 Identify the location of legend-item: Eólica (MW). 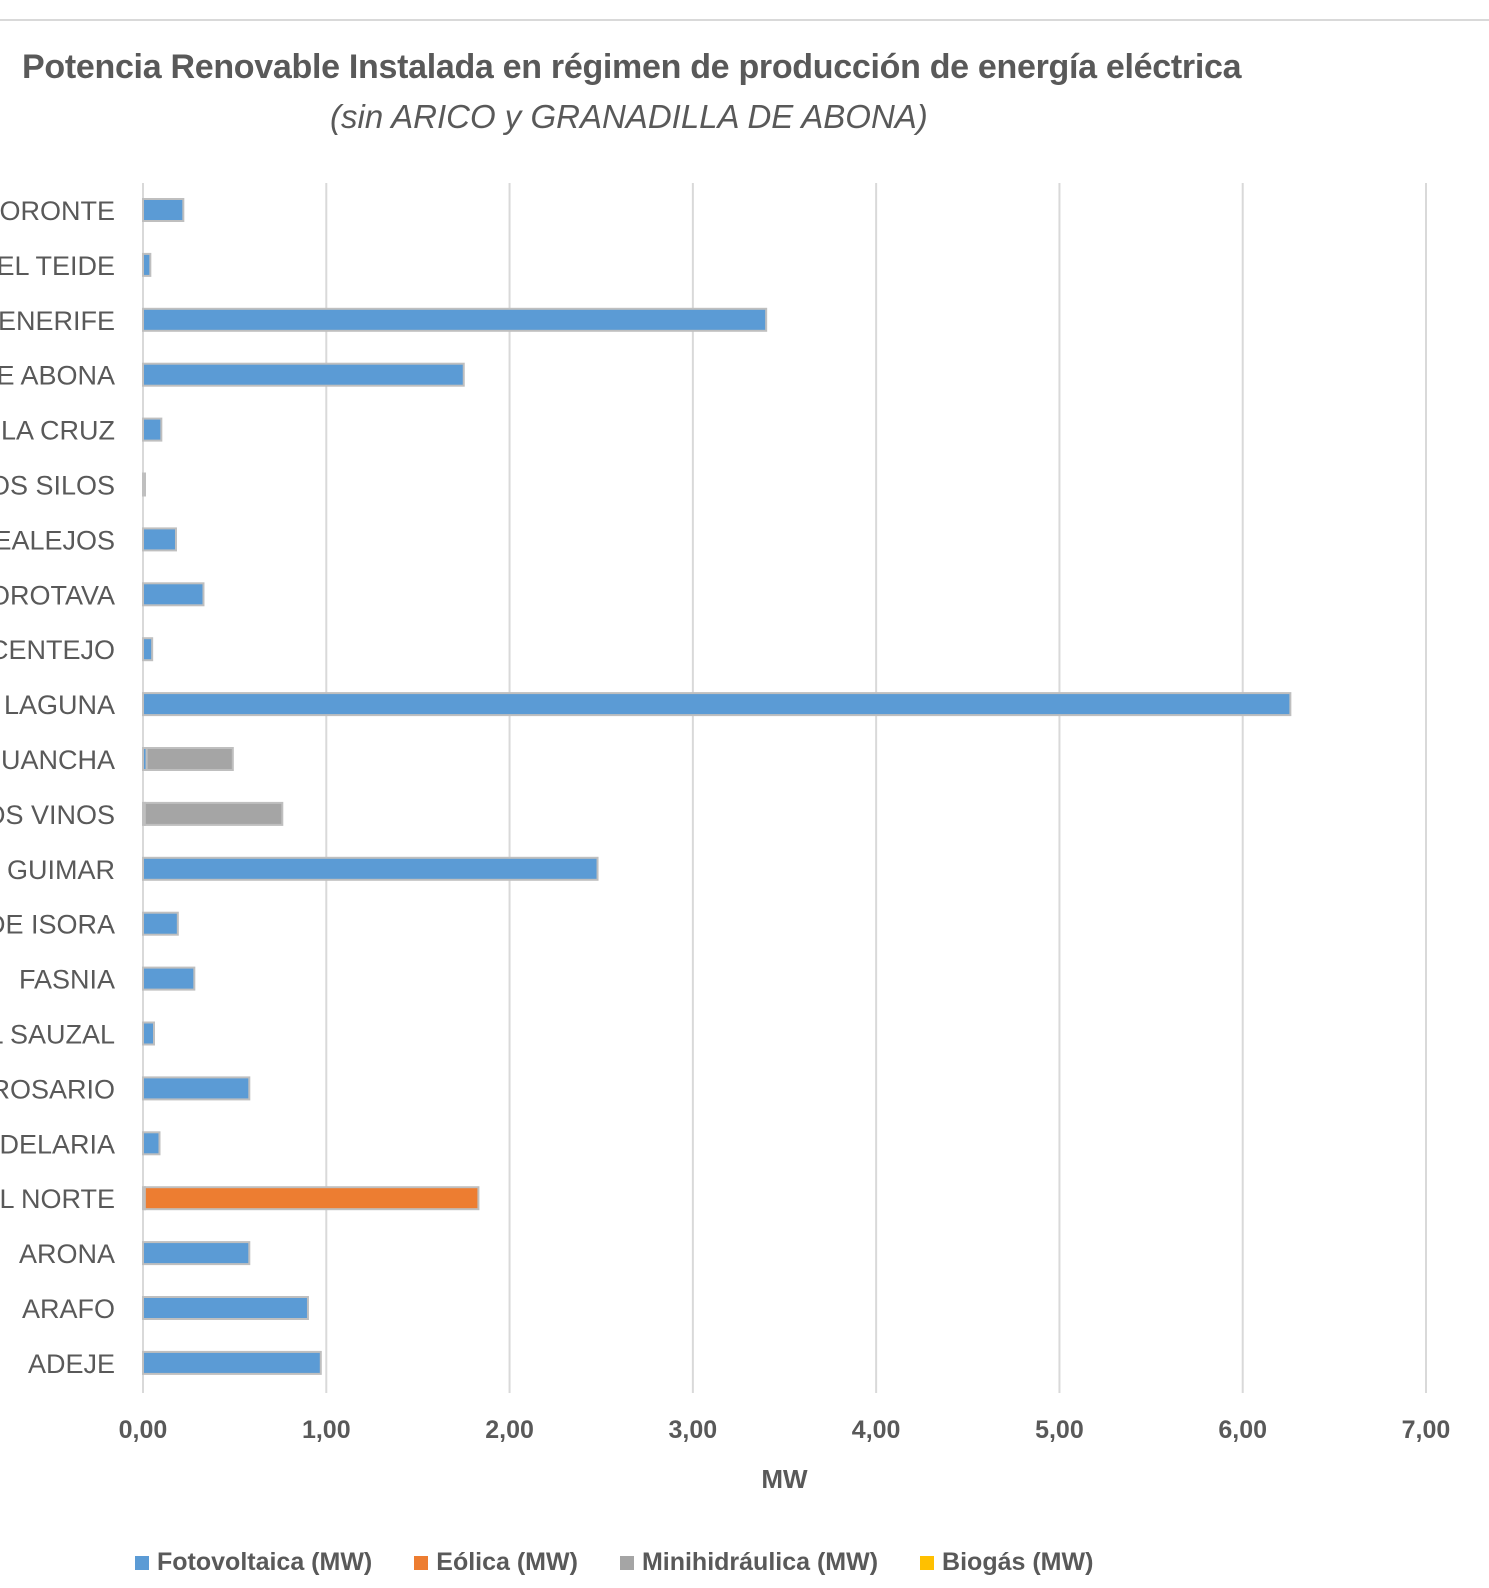
(496, 1562).